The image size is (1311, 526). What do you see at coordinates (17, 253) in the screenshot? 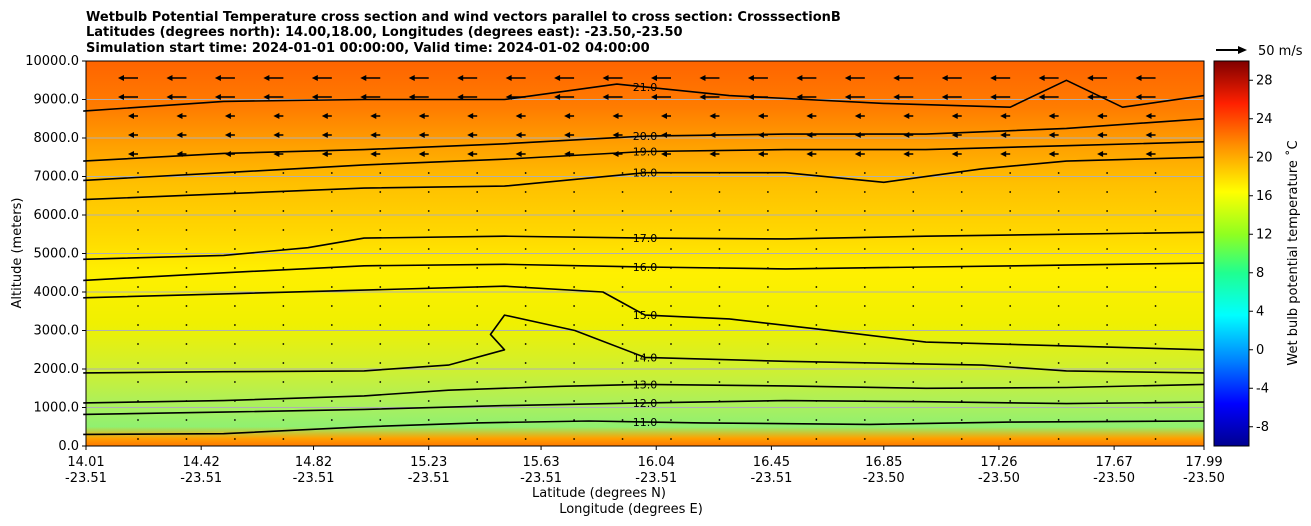
I see `y-axis-label: Altitude (meters)` at bounding box center [17, 253].